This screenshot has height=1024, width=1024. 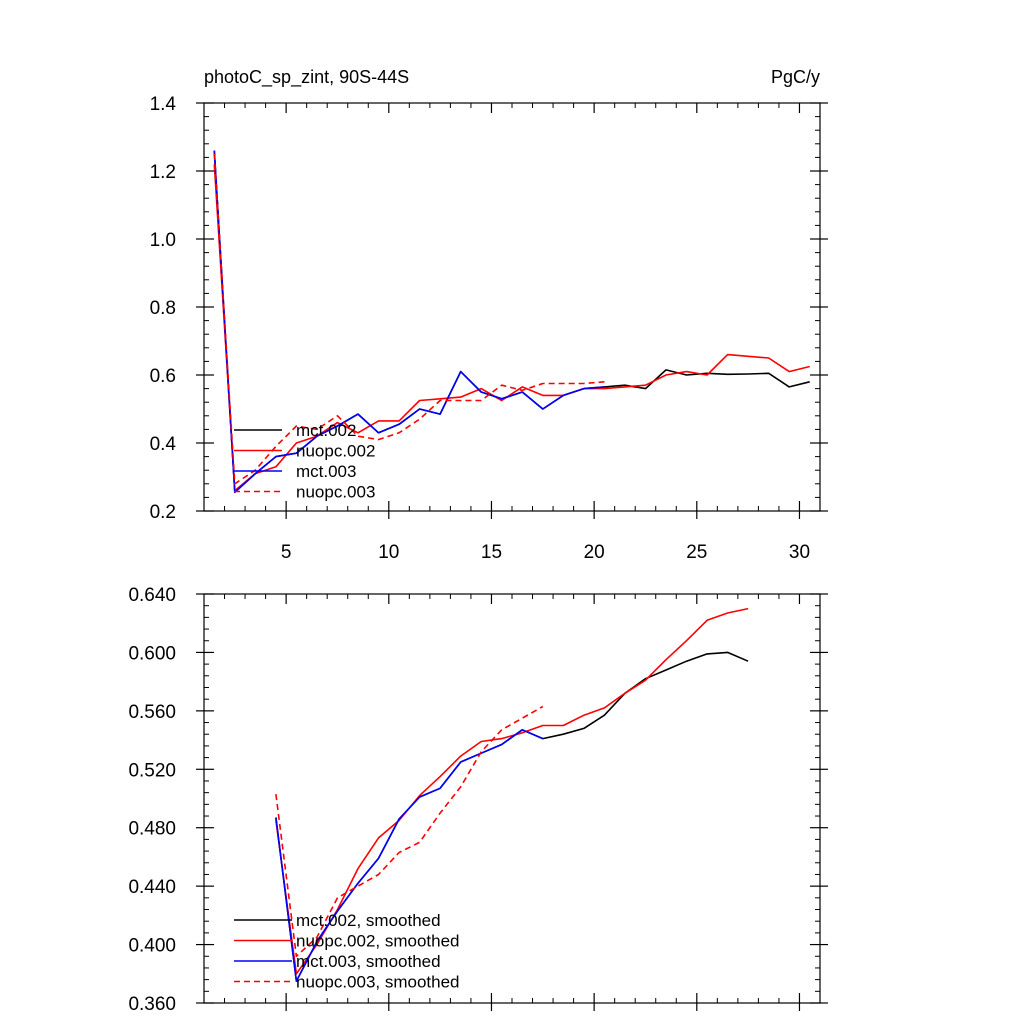 What do you see at coordinates (163, 512) in the screenshot?
I see `y-tick-label: 0.2` at bounding box center [163, 512].